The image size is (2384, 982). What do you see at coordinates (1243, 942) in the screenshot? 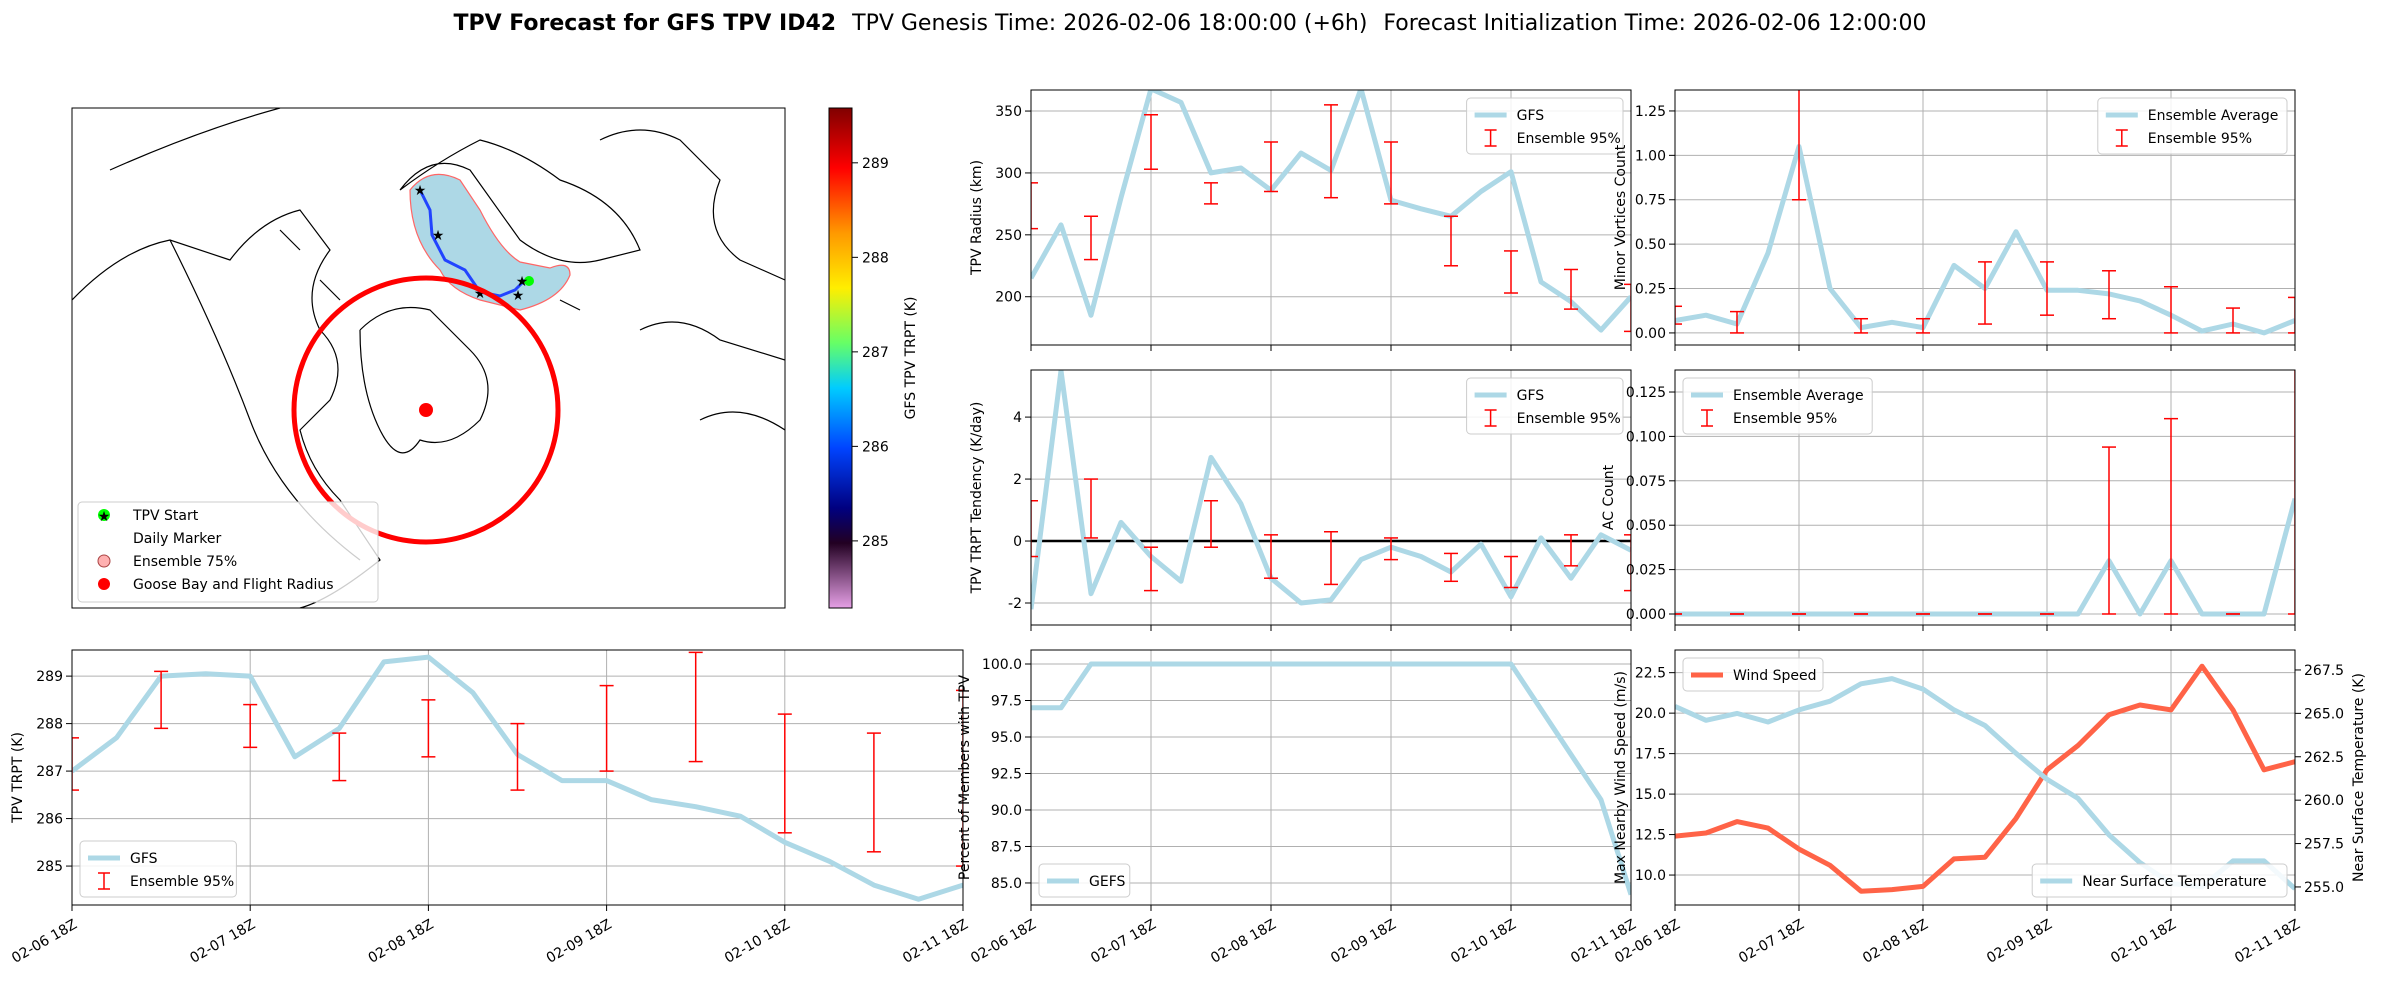
I see `x-tick-label: 02-08 18Z` at bounding box center [1243, 942].